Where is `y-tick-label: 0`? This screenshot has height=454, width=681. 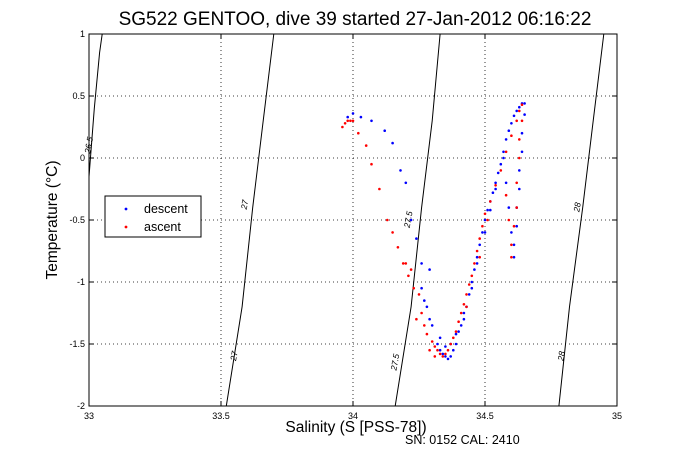 y-tick-label: 0 is located at coordinates (82, 158).